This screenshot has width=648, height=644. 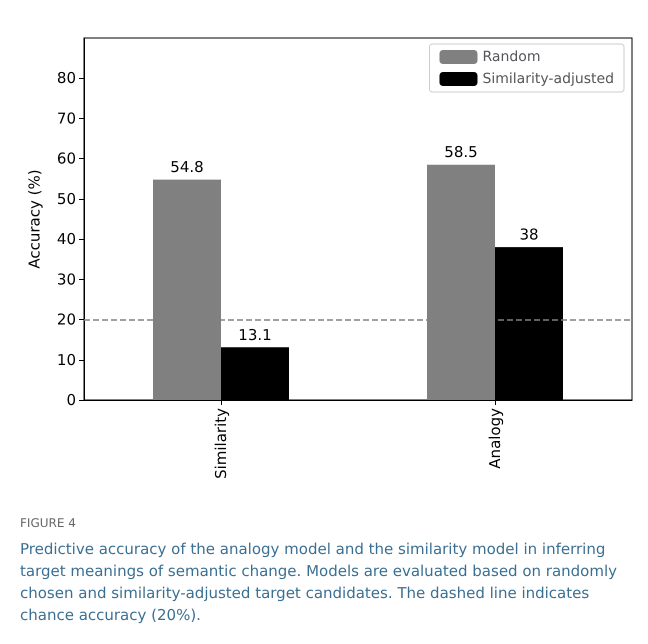 I want to click on y-tick-label: 10, so click(x=66, y=359).